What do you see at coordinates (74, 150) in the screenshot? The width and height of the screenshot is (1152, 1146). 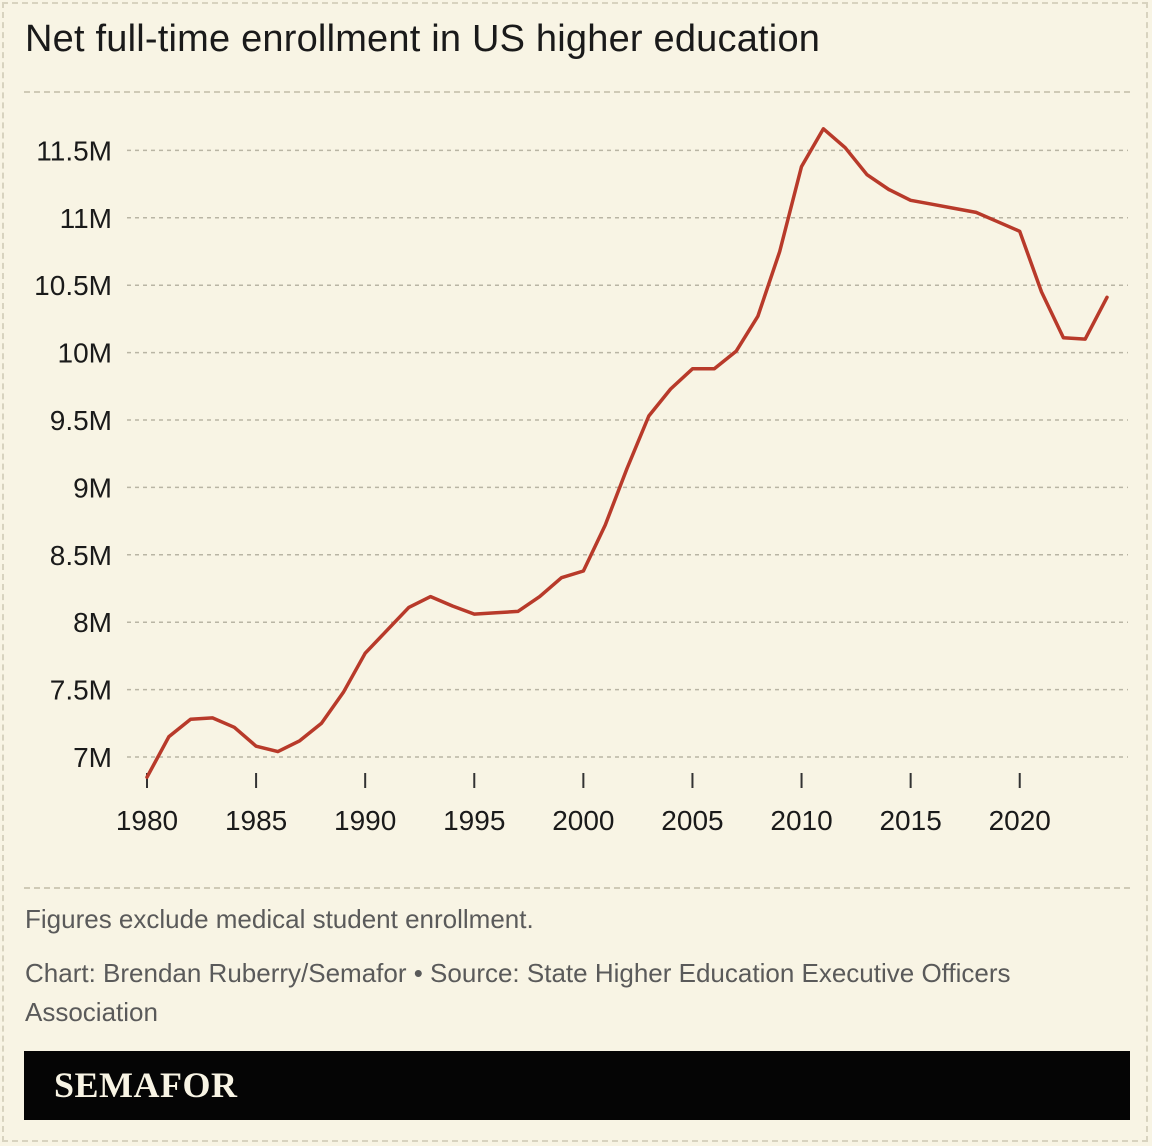 I see `y-tick-label: 11.5M` at bounding box center [74, 150].